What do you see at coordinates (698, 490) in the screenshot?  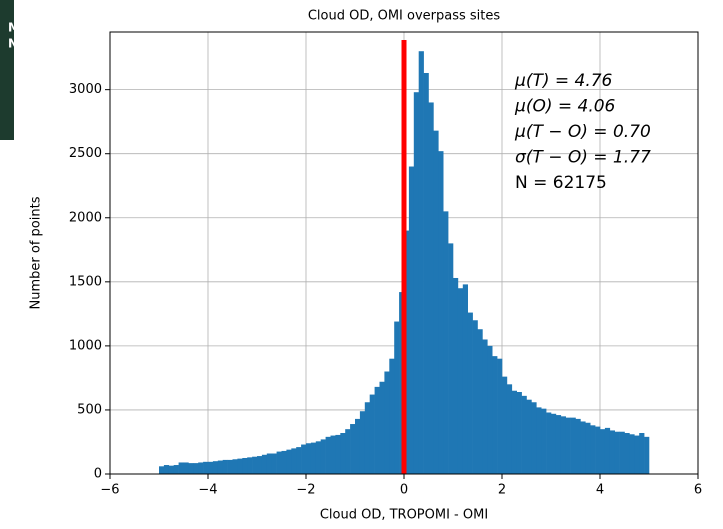 I see `x-tick-label: 6` at bounding box center [698, 490].